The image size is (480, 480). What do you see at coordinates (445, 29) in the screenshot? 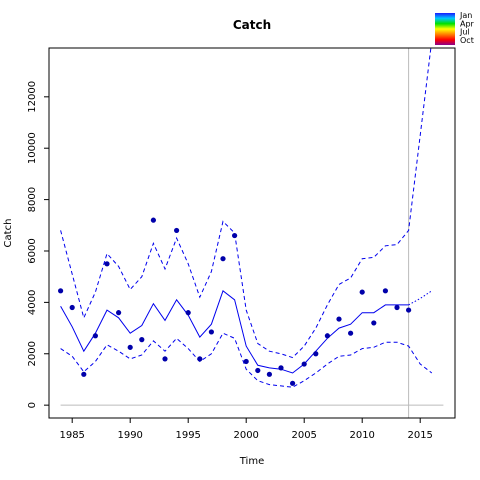
I see `legend-color-bar` at bounding box center [445, 29].